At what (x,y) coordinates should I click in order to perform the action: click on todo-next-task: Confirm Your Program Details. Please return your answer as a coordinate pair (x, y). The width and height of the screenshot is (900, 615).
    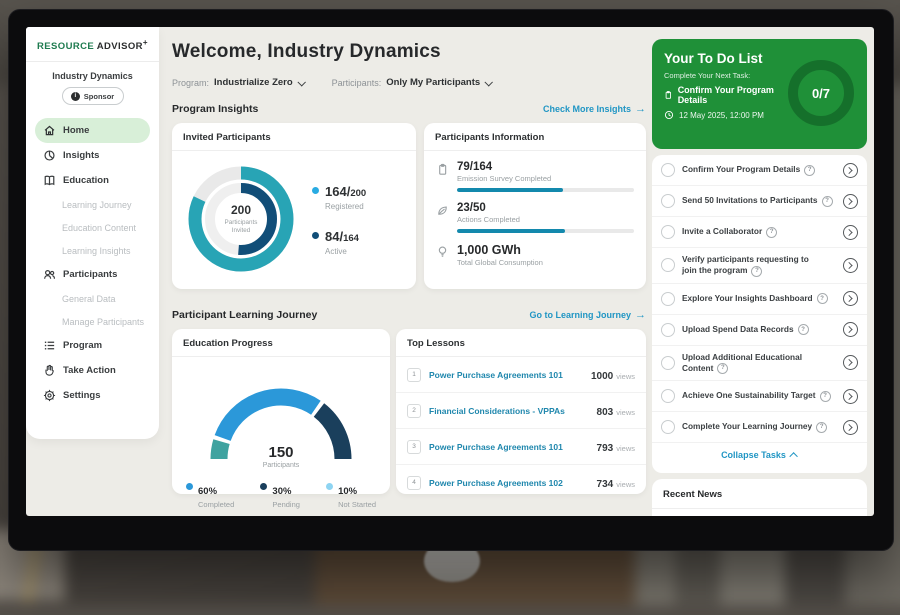
    Looking at the image, I should click on (720, 92).